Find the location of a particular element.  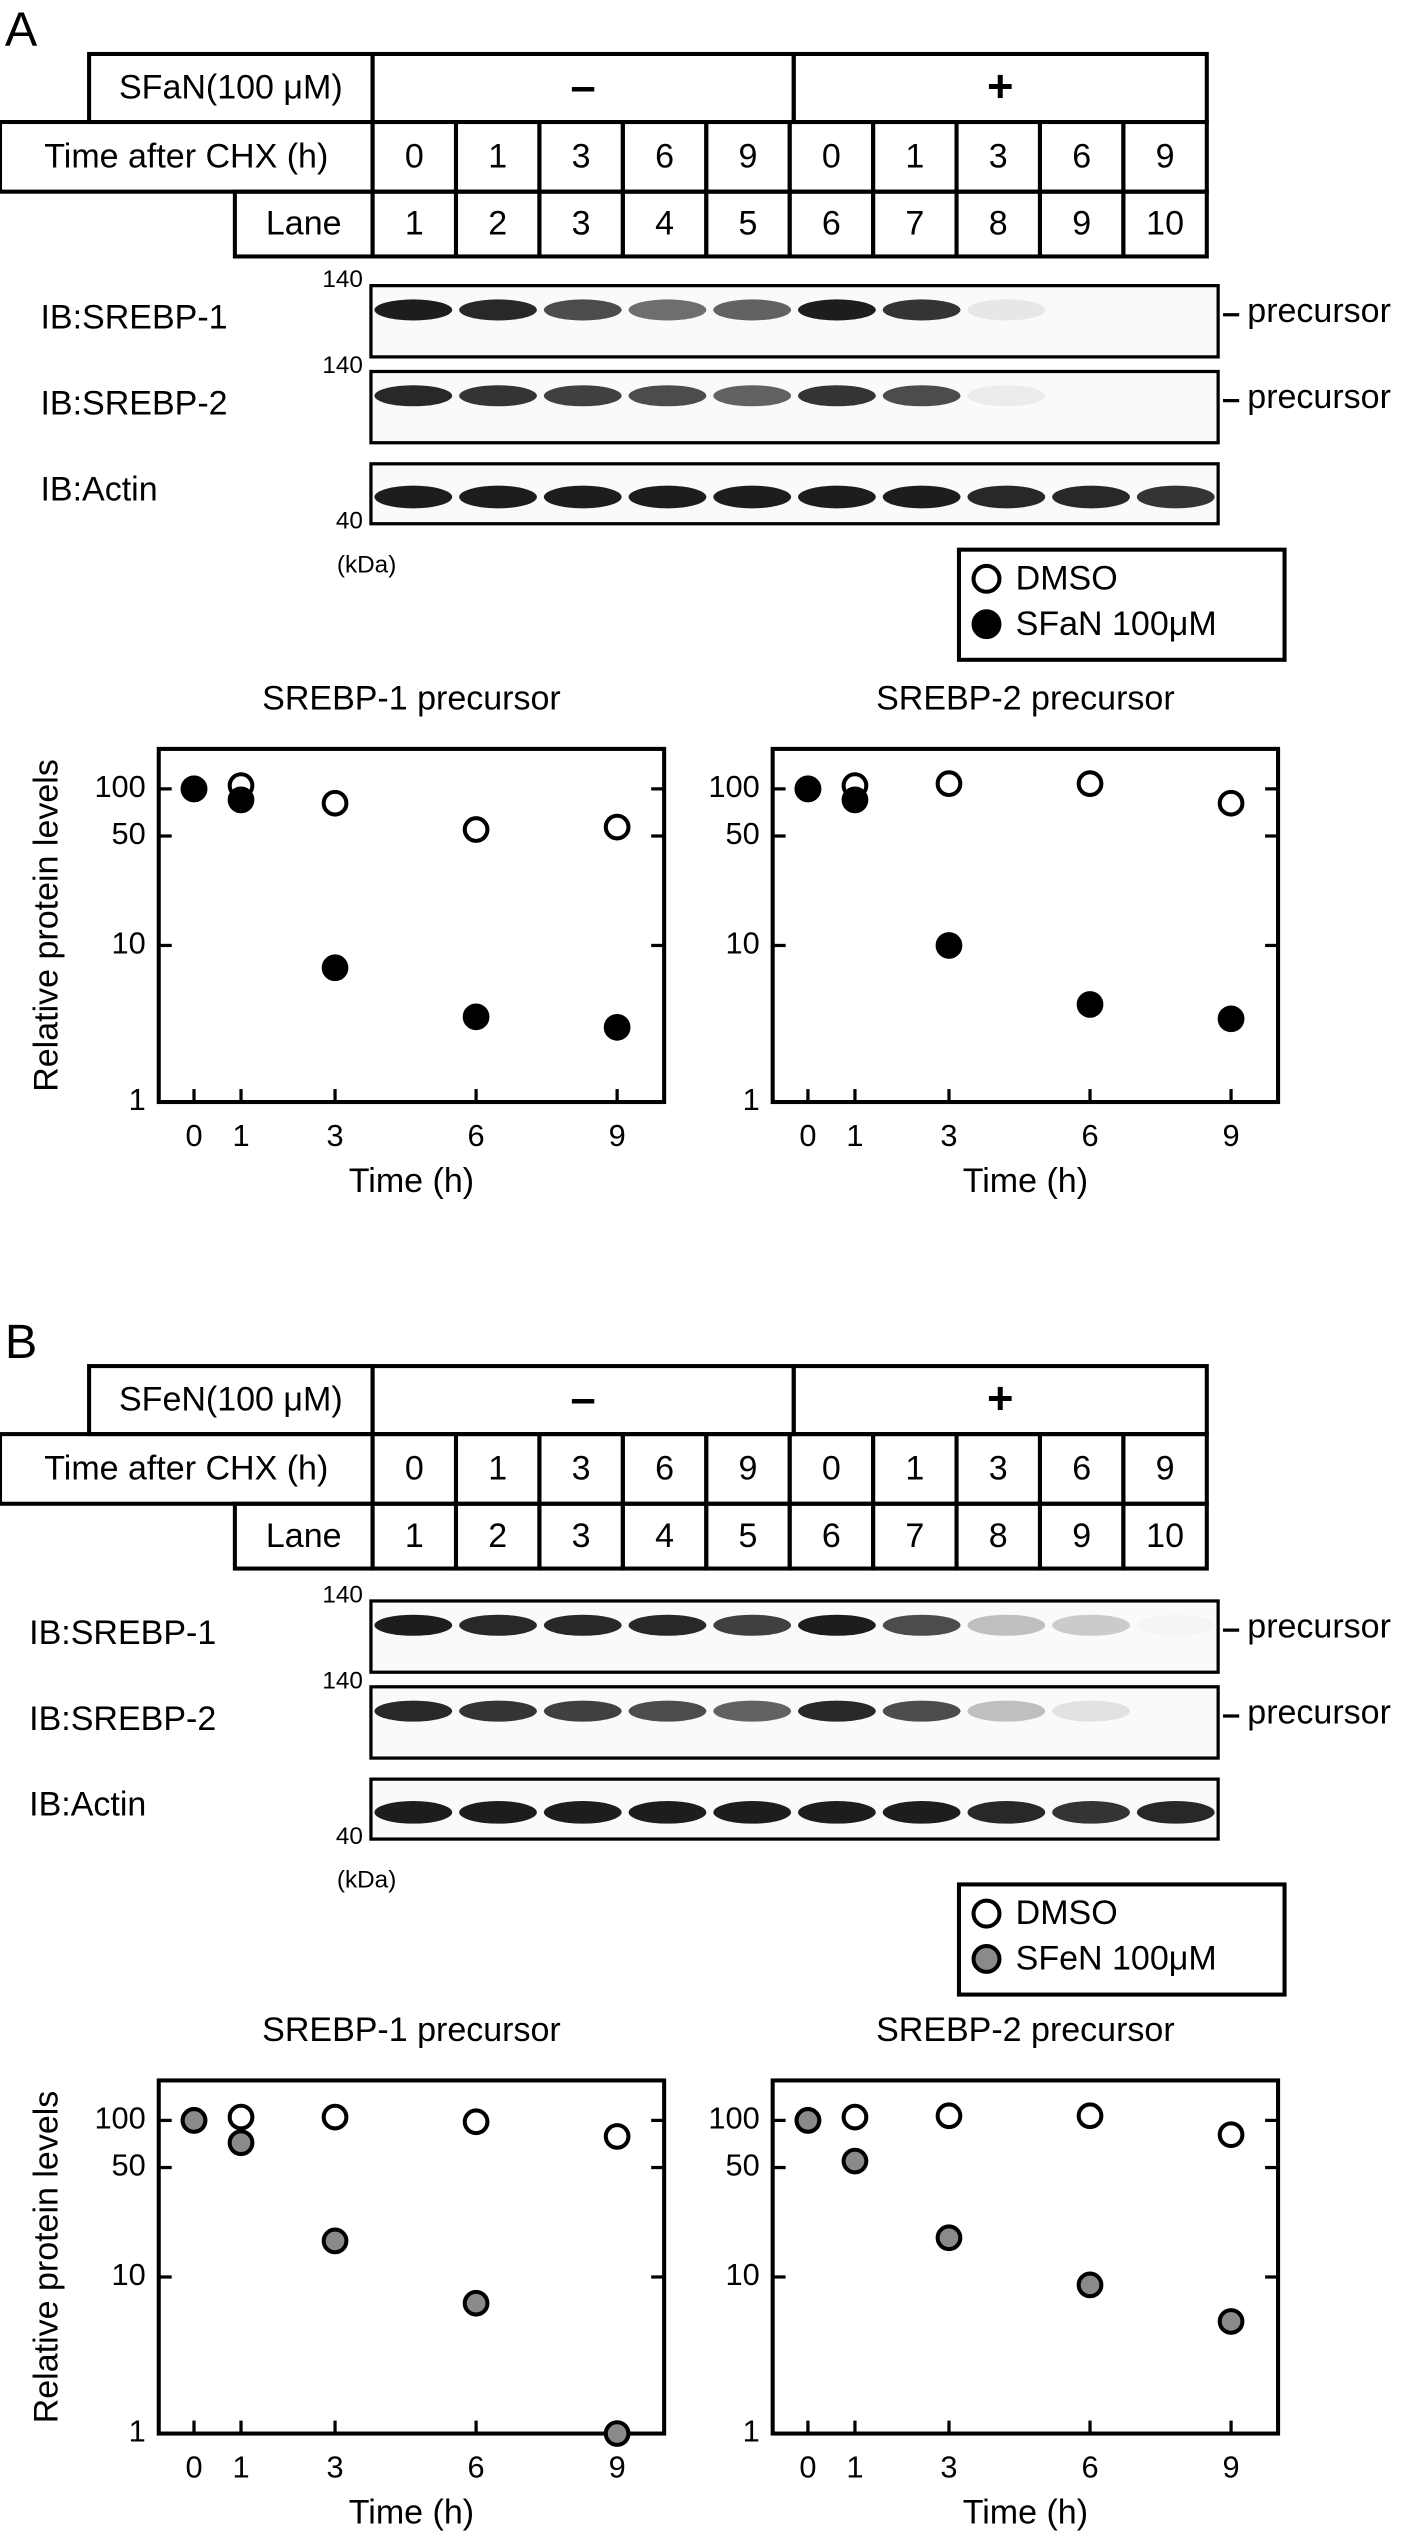

y-tick-label: 100 is located at coordinates (733, 786).